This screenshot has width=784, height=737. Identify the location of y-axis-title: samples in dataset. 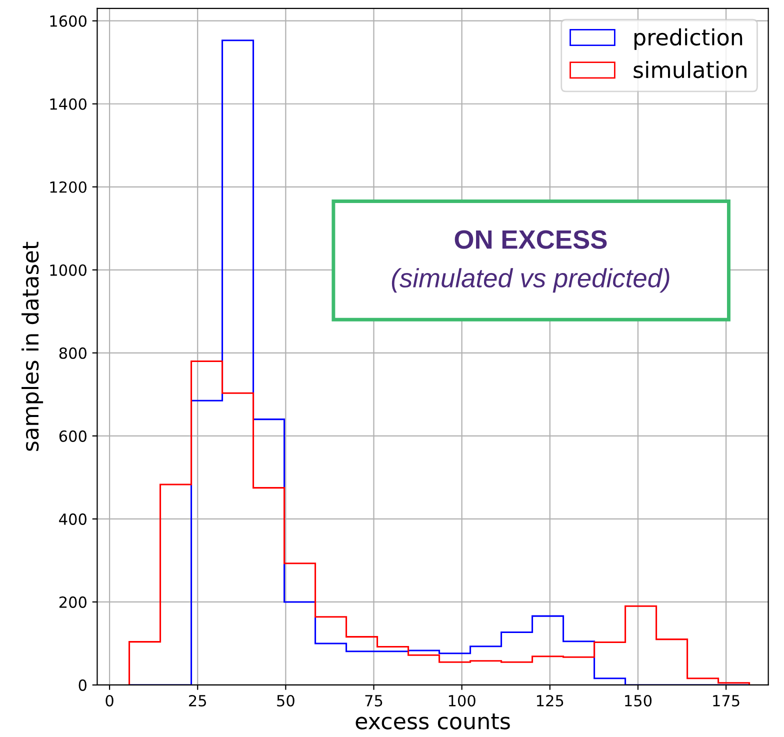
(33, 346).